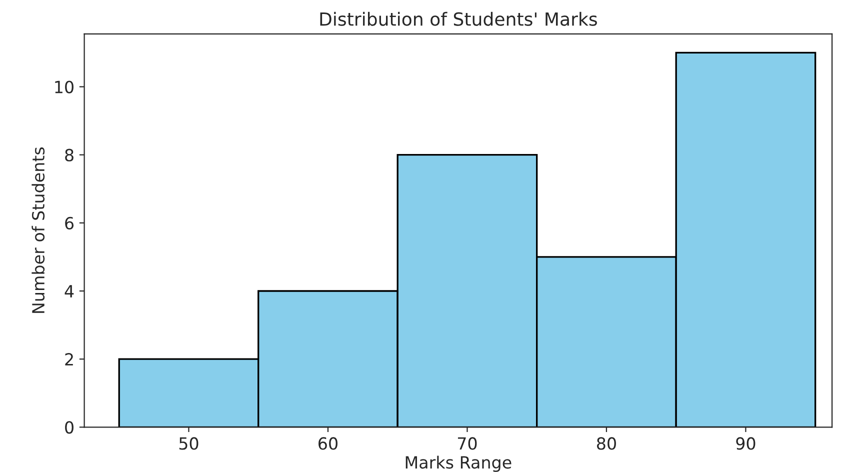 This screenshot has height=472, width=843. I want to click on x-tick-label: 90, so click(746, 443).